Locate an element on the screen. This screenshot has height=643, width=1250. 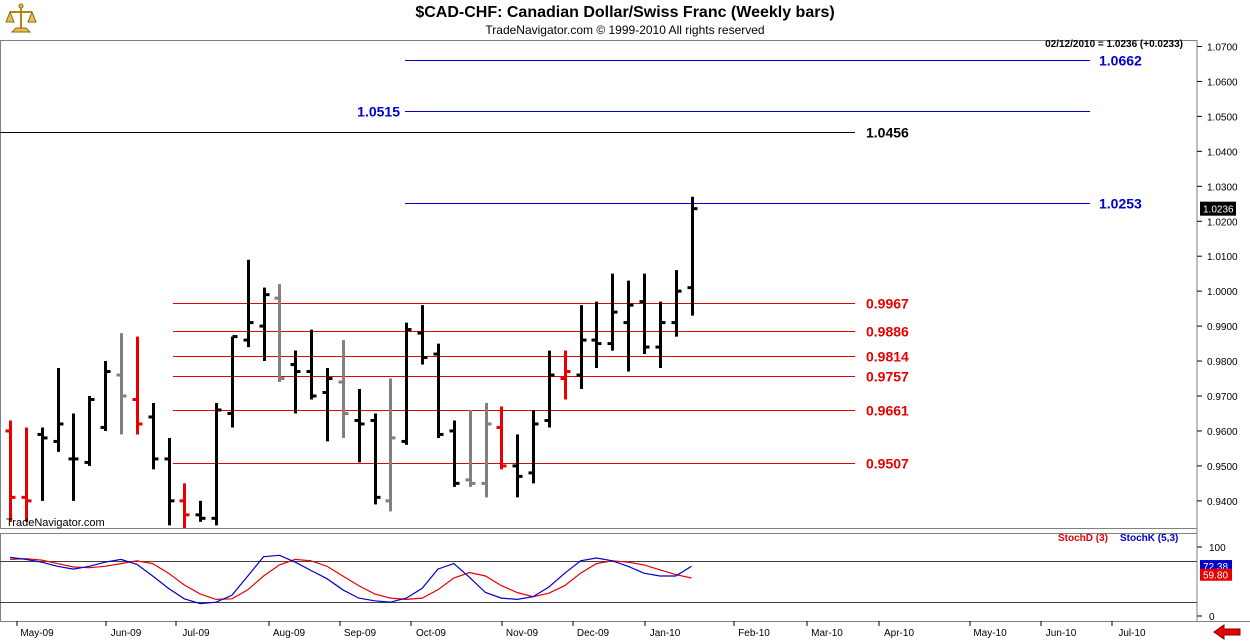
stoch-d-value-tag is located at coordinates (1216, 574).